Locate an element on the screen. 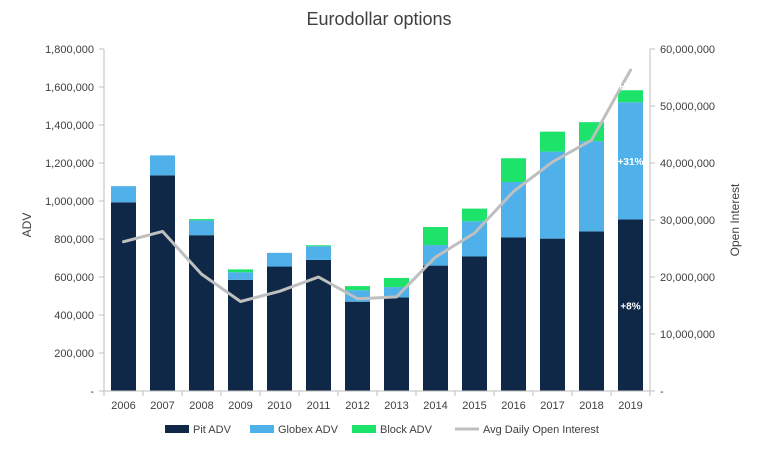  y-axis-title: ADV is located at coordinates (27, 225).